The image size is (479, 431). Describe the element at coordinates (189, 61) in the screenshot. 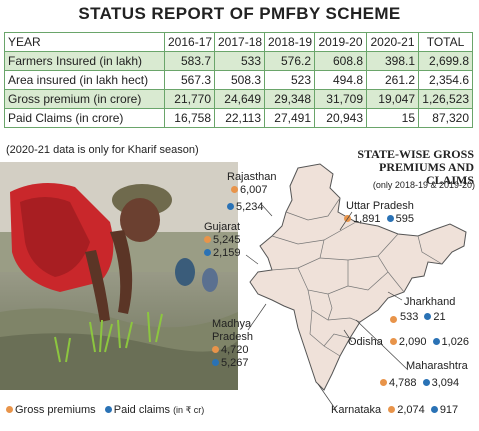

I see `table-cell: 583.7` at that location.